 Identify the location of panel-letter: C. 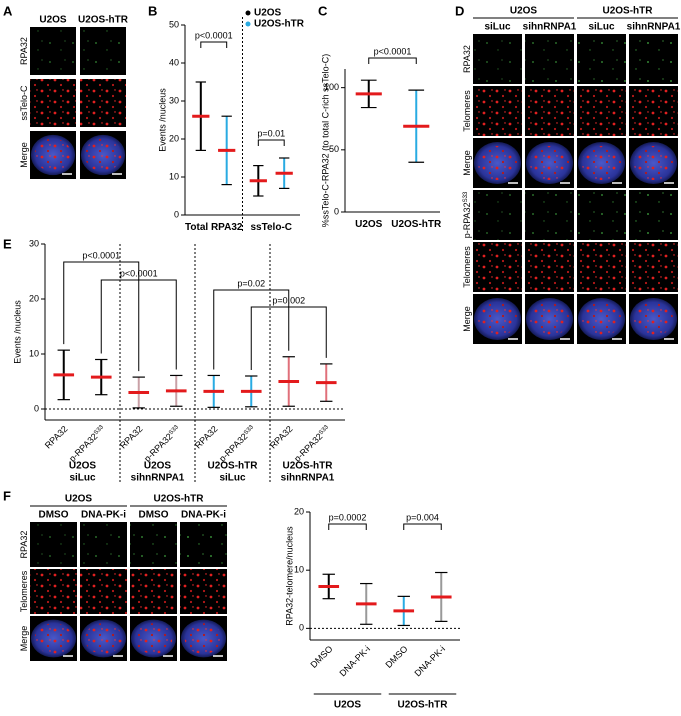
(323, 10).